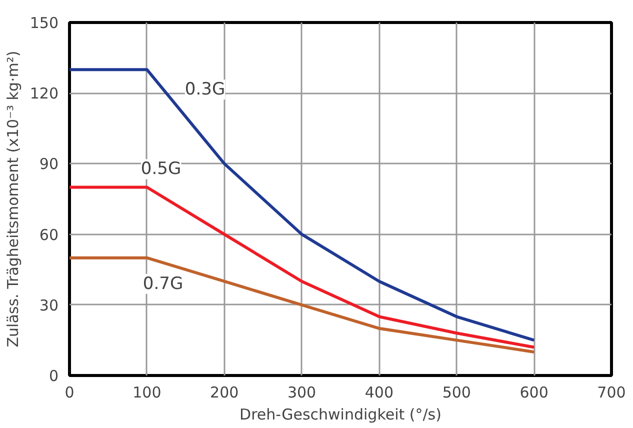 This screenshot has width=633, height=428. I want to click on x-tick-label: 100, so click(147, 393).